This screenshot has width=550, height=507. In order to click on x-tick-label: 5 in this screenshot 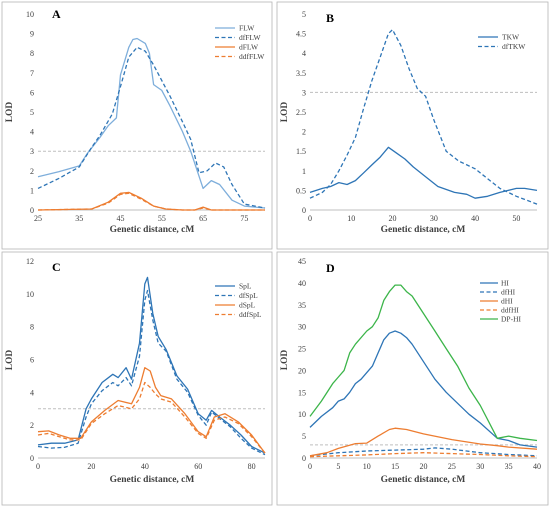, I will do `click(338, 466)`.